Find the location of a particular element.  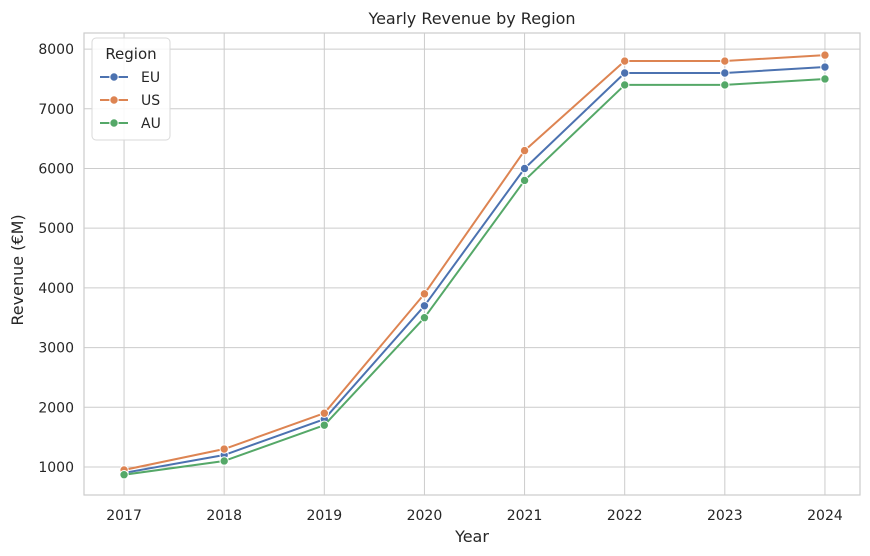

x-axis-title: Year is located at coordinates (471, 536).